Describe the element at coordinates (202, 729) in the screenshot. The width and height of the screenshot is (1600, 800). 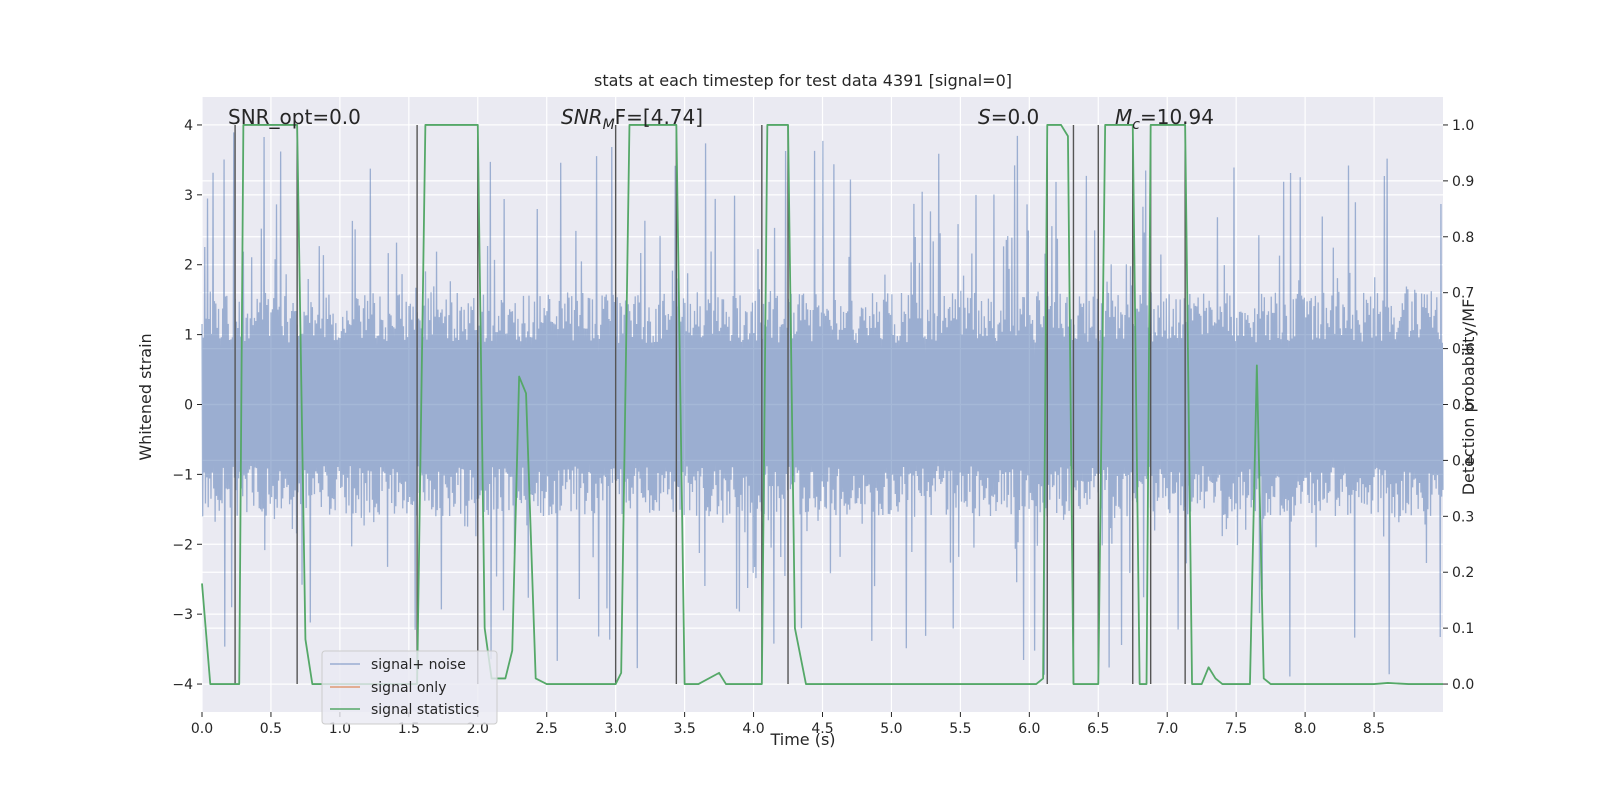
I see `x-tick-label: 0.0` at that location.